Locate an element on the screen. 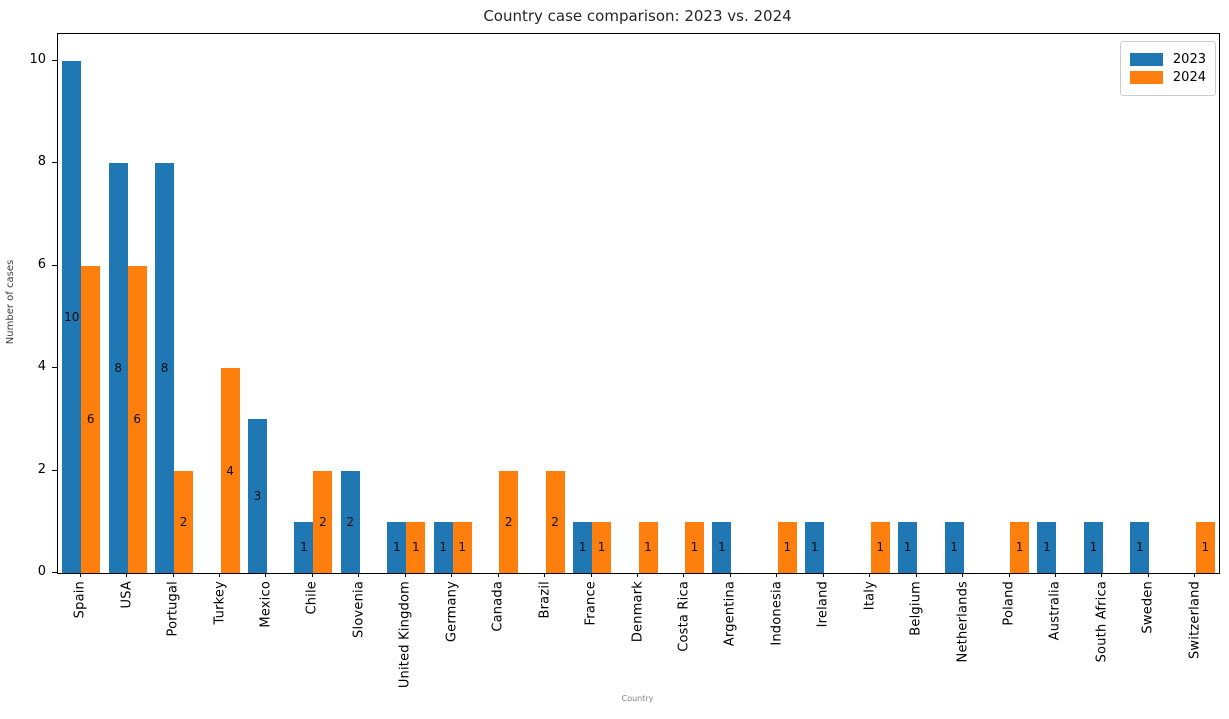 Image resolution: width=1229 pixels, height=719 pixels. x-tick-mark-france is located at coordinates (591, 575).